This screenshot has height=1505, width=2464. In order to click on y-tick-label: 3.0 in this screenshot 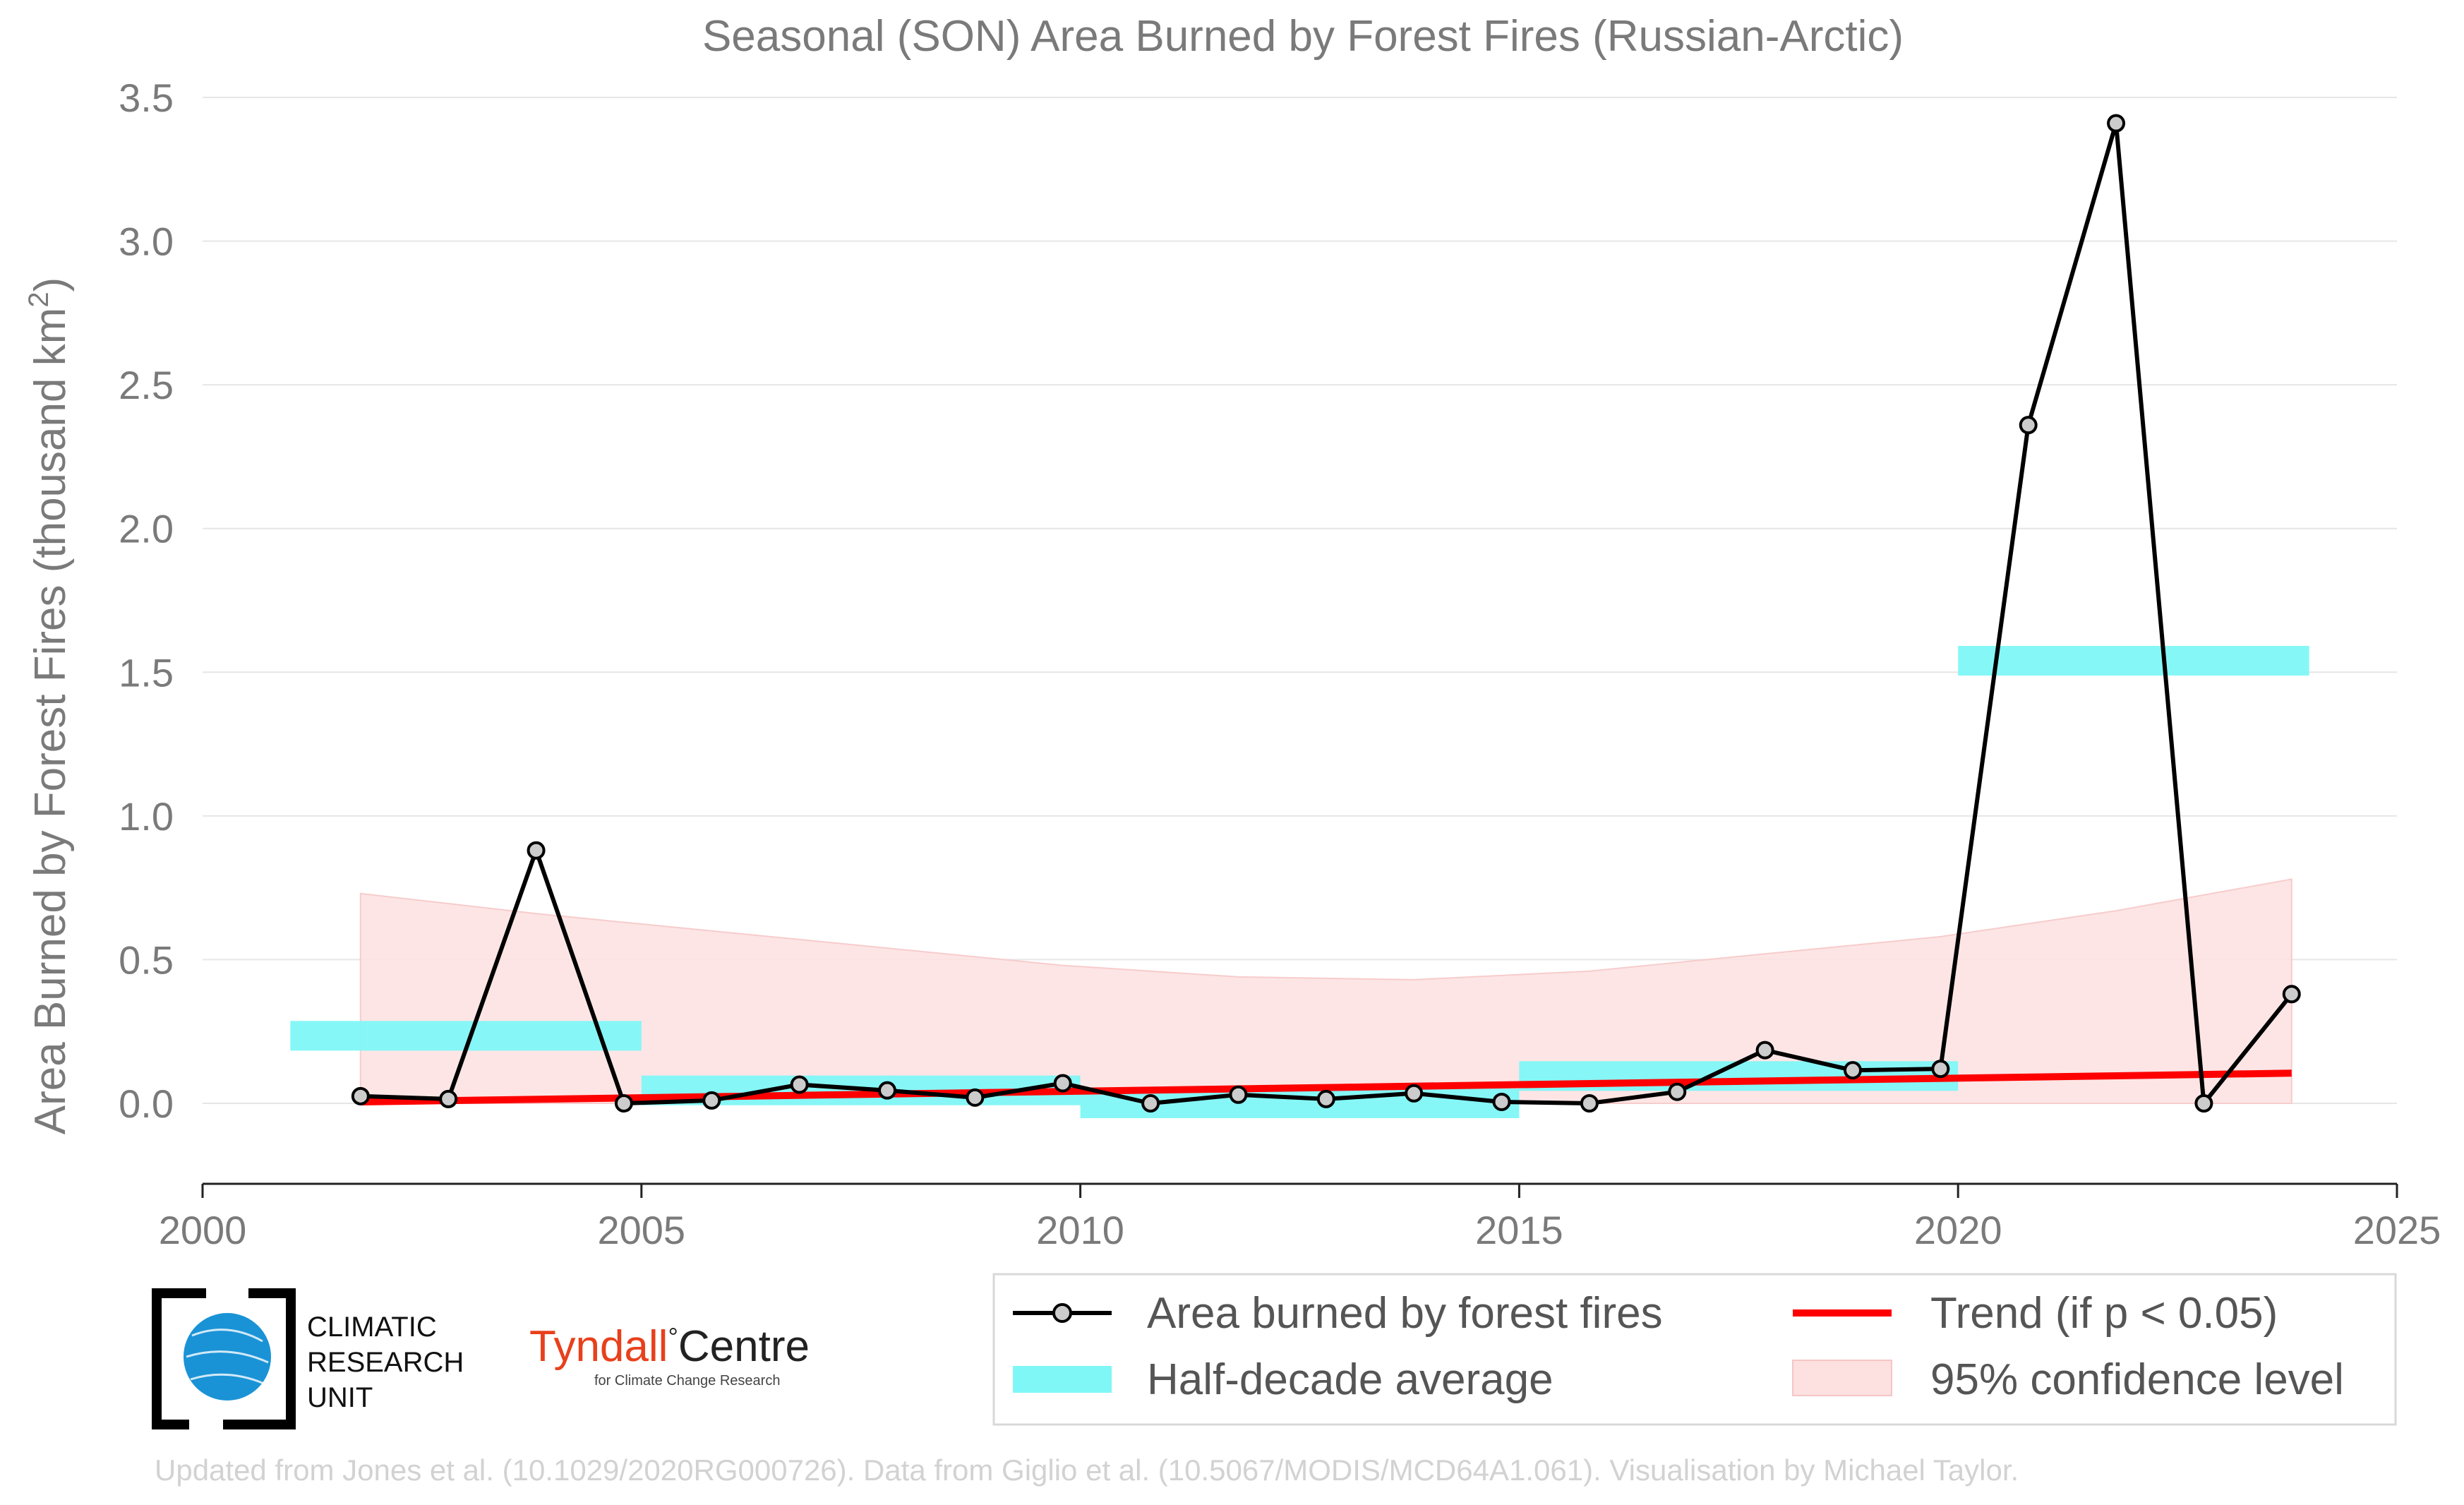, I will do `click(146, 242)`.